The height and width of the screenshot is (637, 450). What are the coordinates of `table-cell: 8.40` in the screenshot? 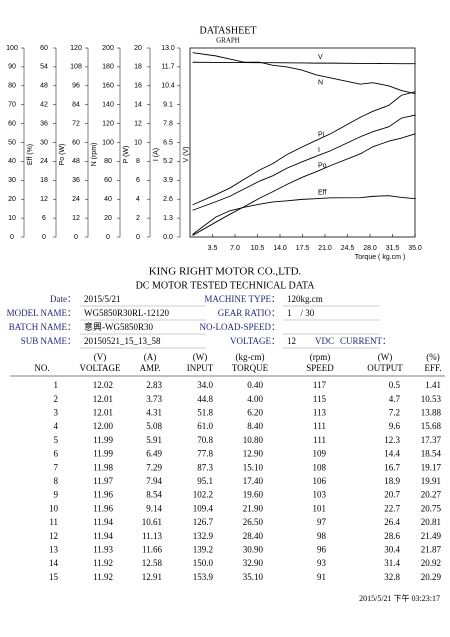 It's located at (255, 426).